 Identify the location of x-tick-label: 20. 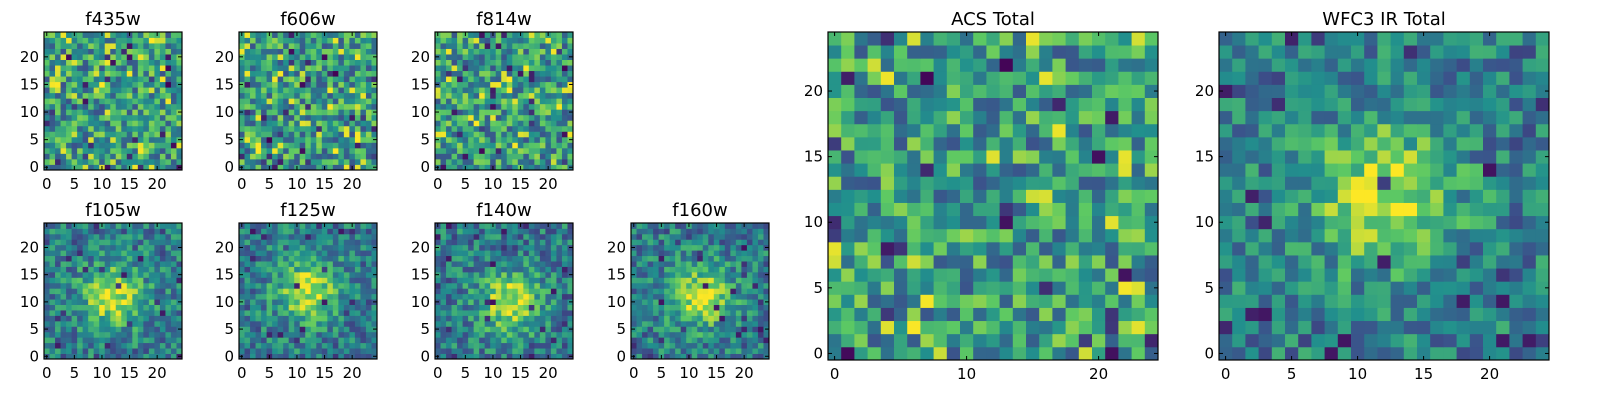
(548, 373).